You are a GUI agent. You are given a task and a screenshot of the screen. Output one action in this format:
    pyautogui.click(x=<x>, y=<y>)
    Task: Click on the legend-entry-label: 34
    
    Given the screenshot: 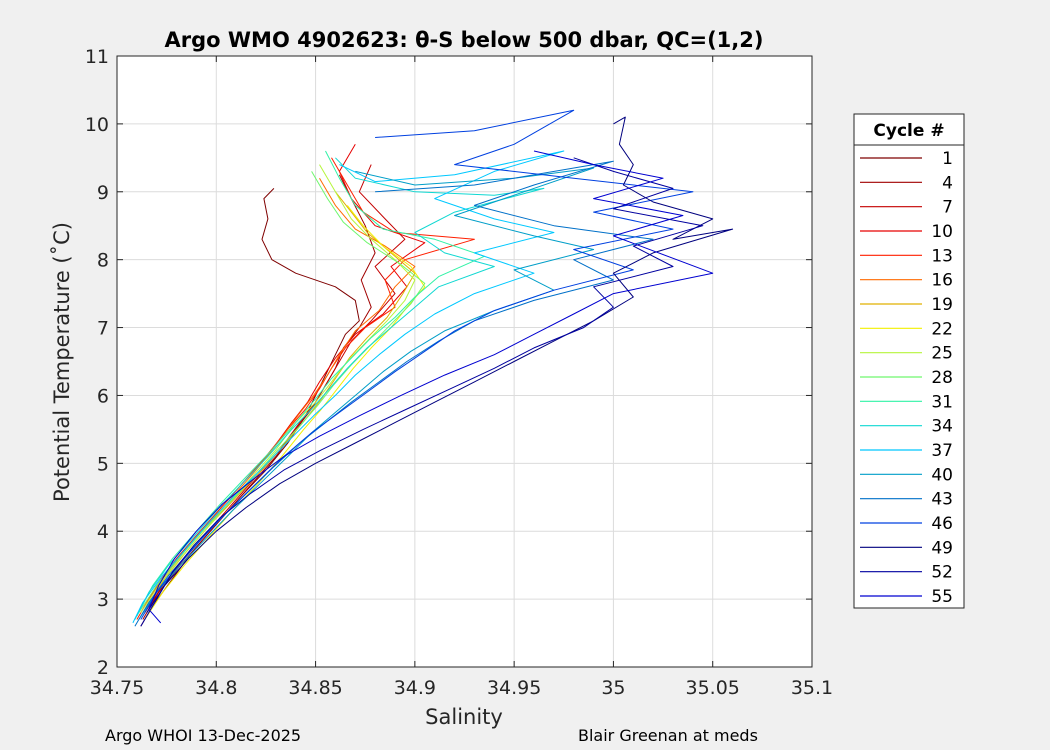 What is the action you would take?
    pyautogui.click(x=942, y=427)
    